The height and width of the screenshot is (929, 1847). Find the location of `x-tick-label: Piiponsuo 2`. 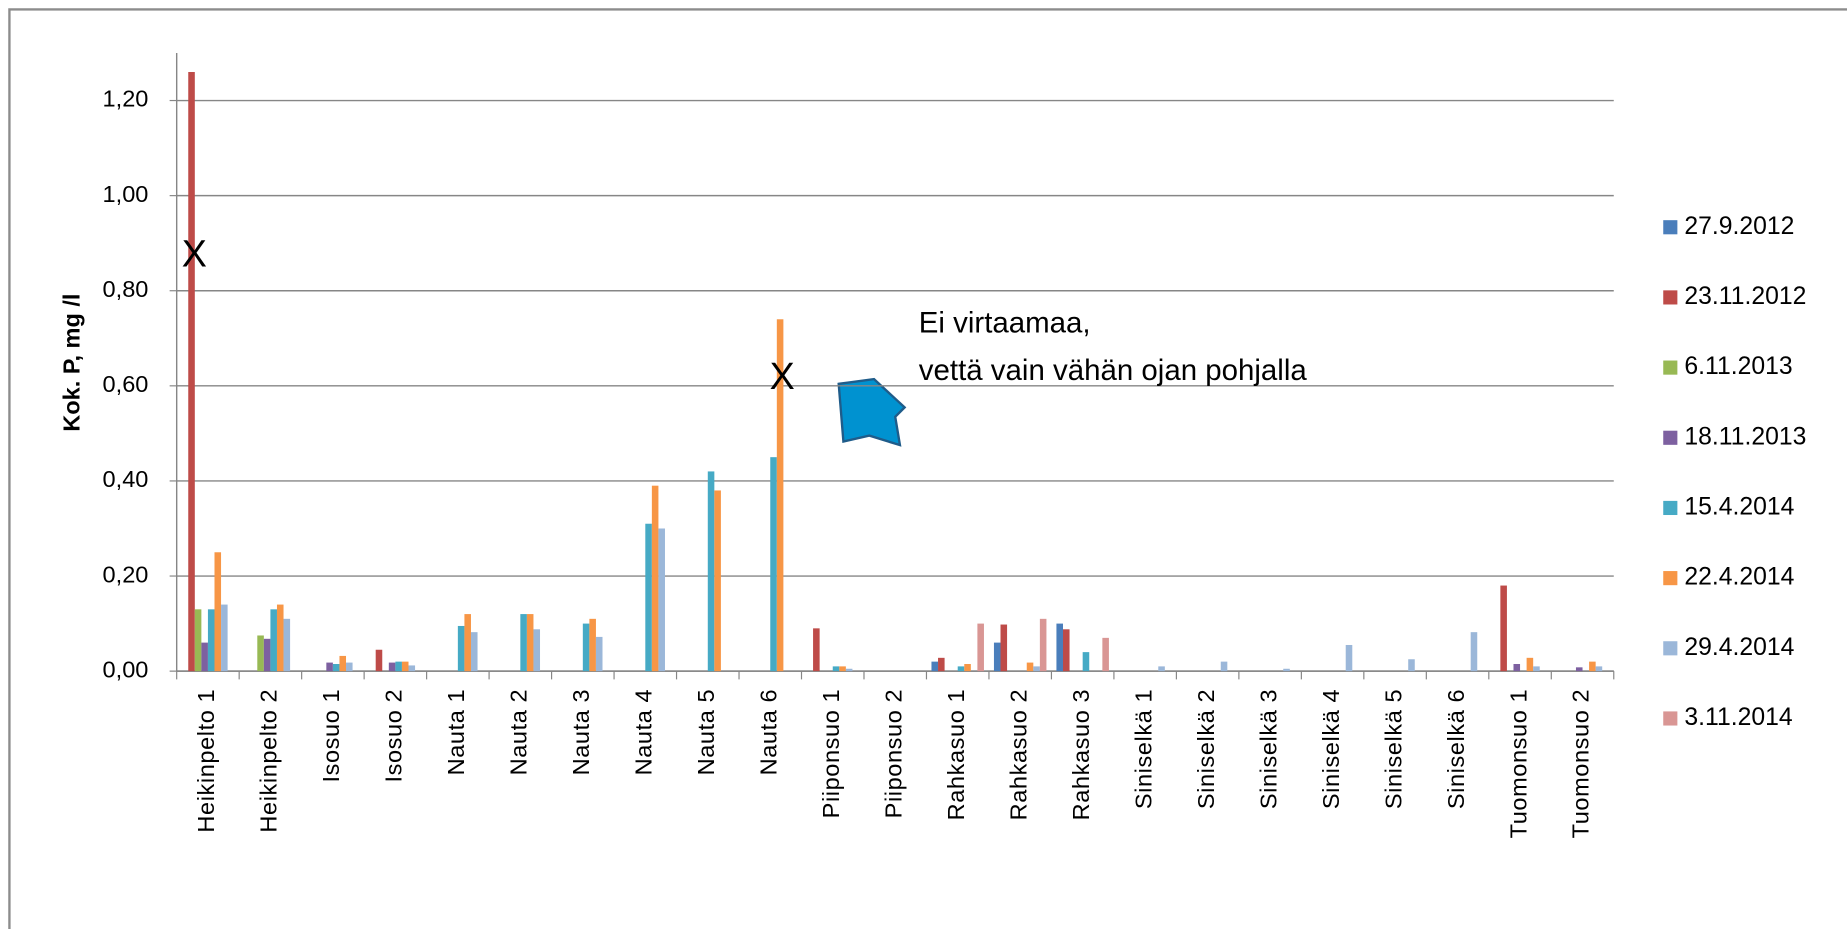

x-tick-label: Piiponsuo 2 is located at coordinates (893, 754).